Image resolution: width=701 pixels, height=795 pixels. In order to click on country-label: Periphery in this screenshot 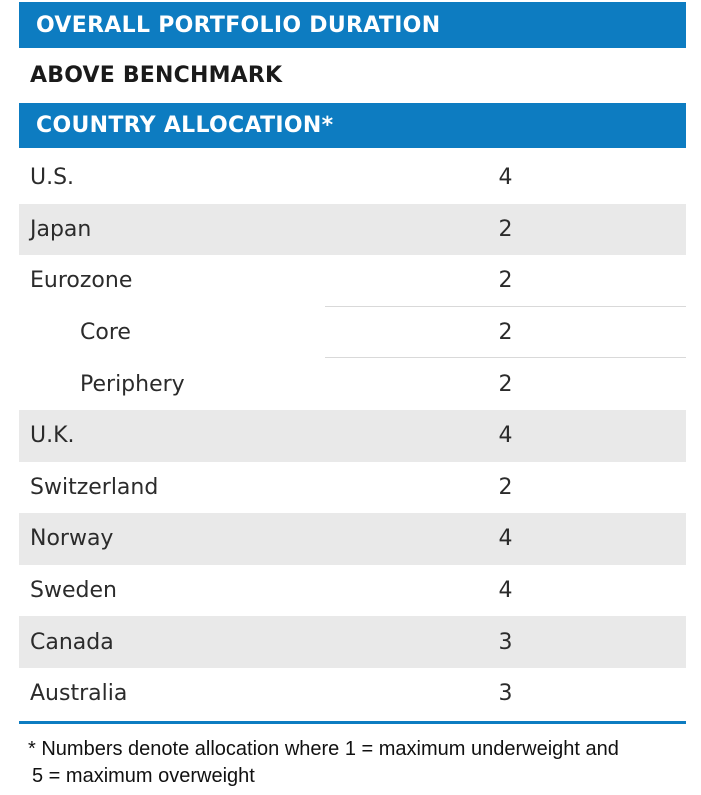, I will do `click(132, 384)`.